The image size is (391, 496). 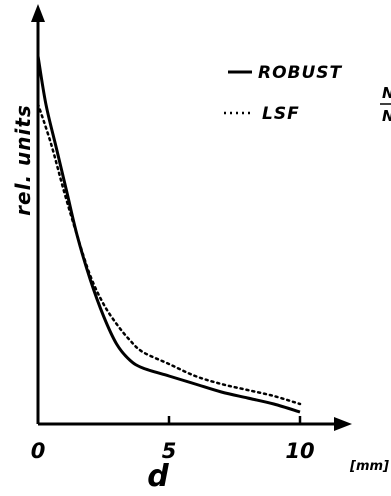 I want to click on legend-label-lsf: LSF, so click(x=281, y=114).